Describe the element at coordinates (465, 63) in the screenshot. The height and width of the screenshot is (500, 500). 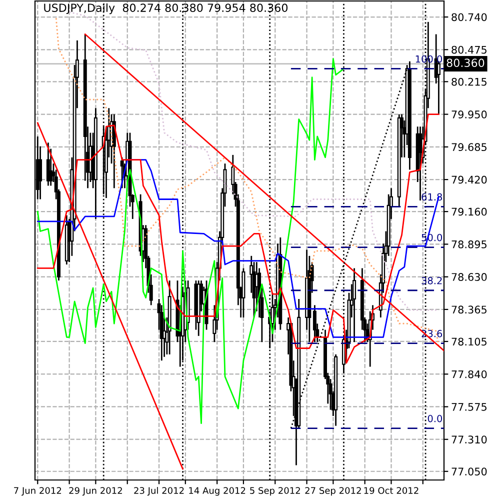
I see `ref-line-label: 80.360` at that location.